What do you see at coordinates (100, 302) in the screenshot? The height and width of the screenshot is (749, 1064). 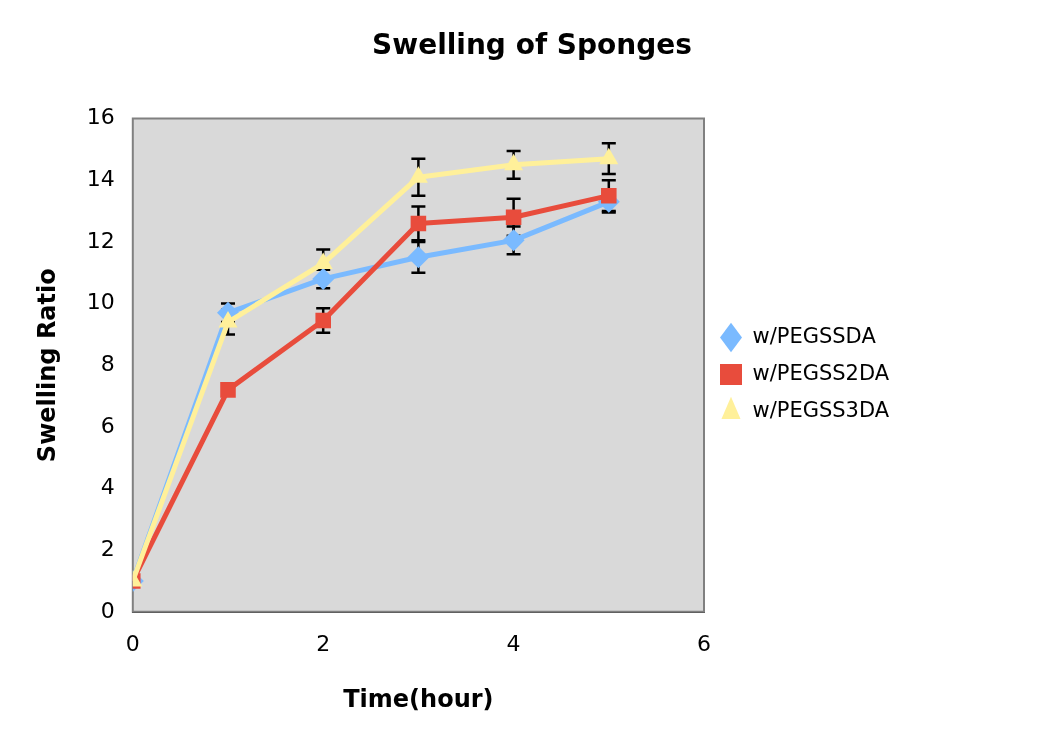 I see `y-tick-label: 10` at bounding box center [100, 302].